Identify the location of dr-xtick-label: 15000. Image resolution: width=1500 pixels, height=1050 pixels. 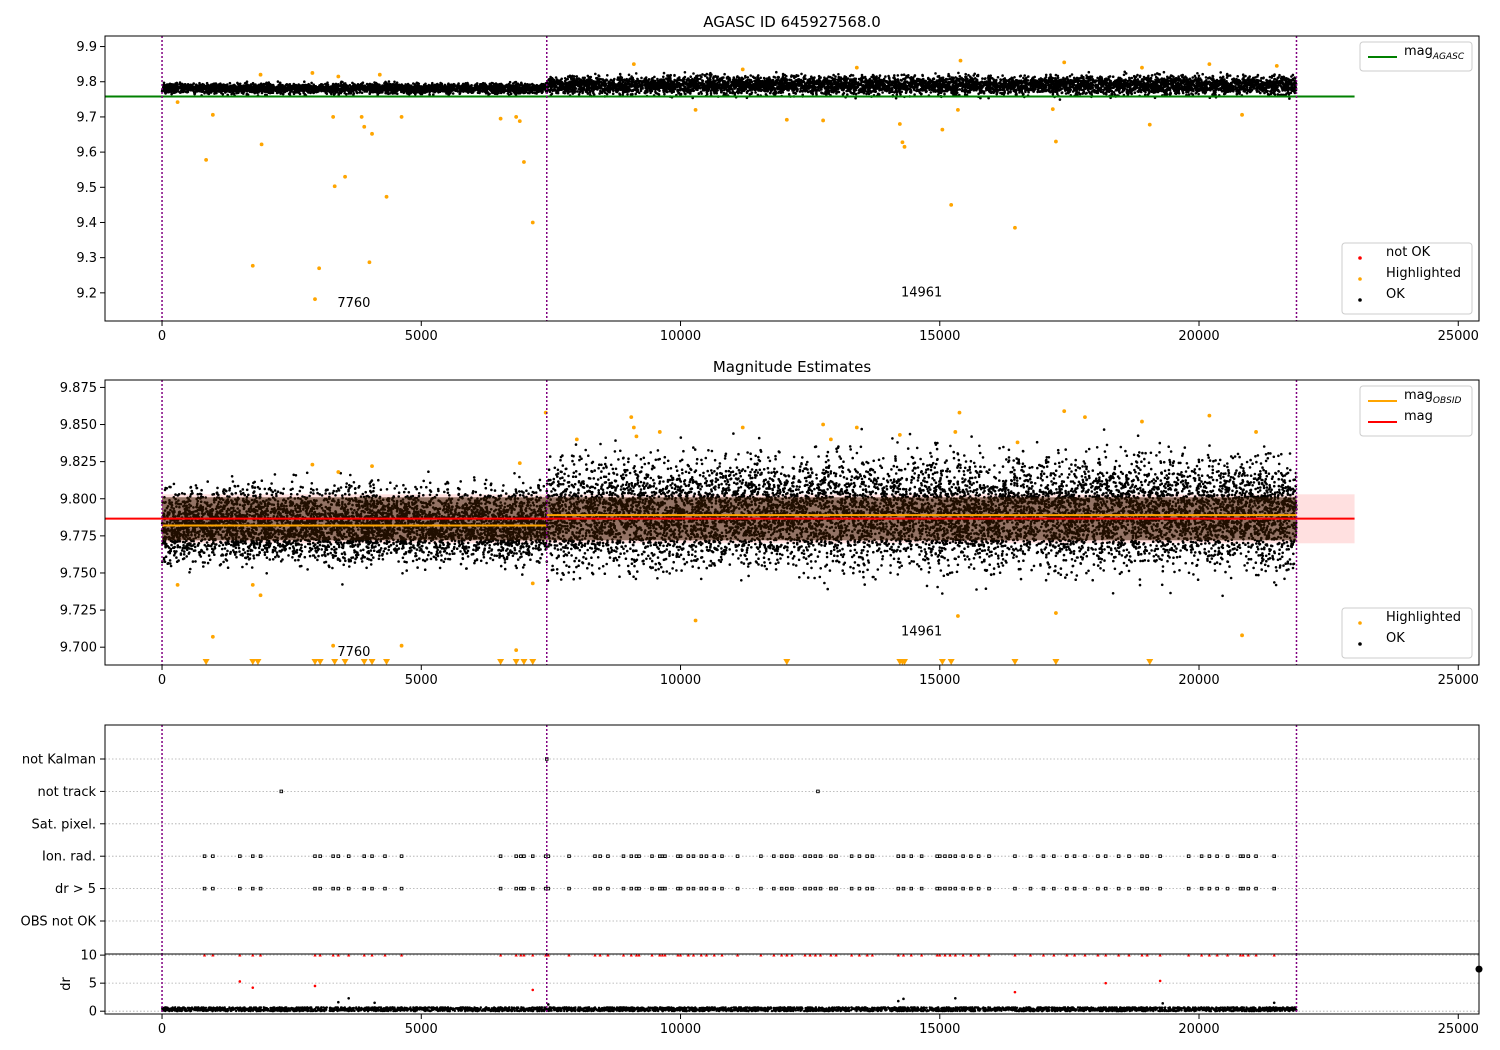
(939, 1029).